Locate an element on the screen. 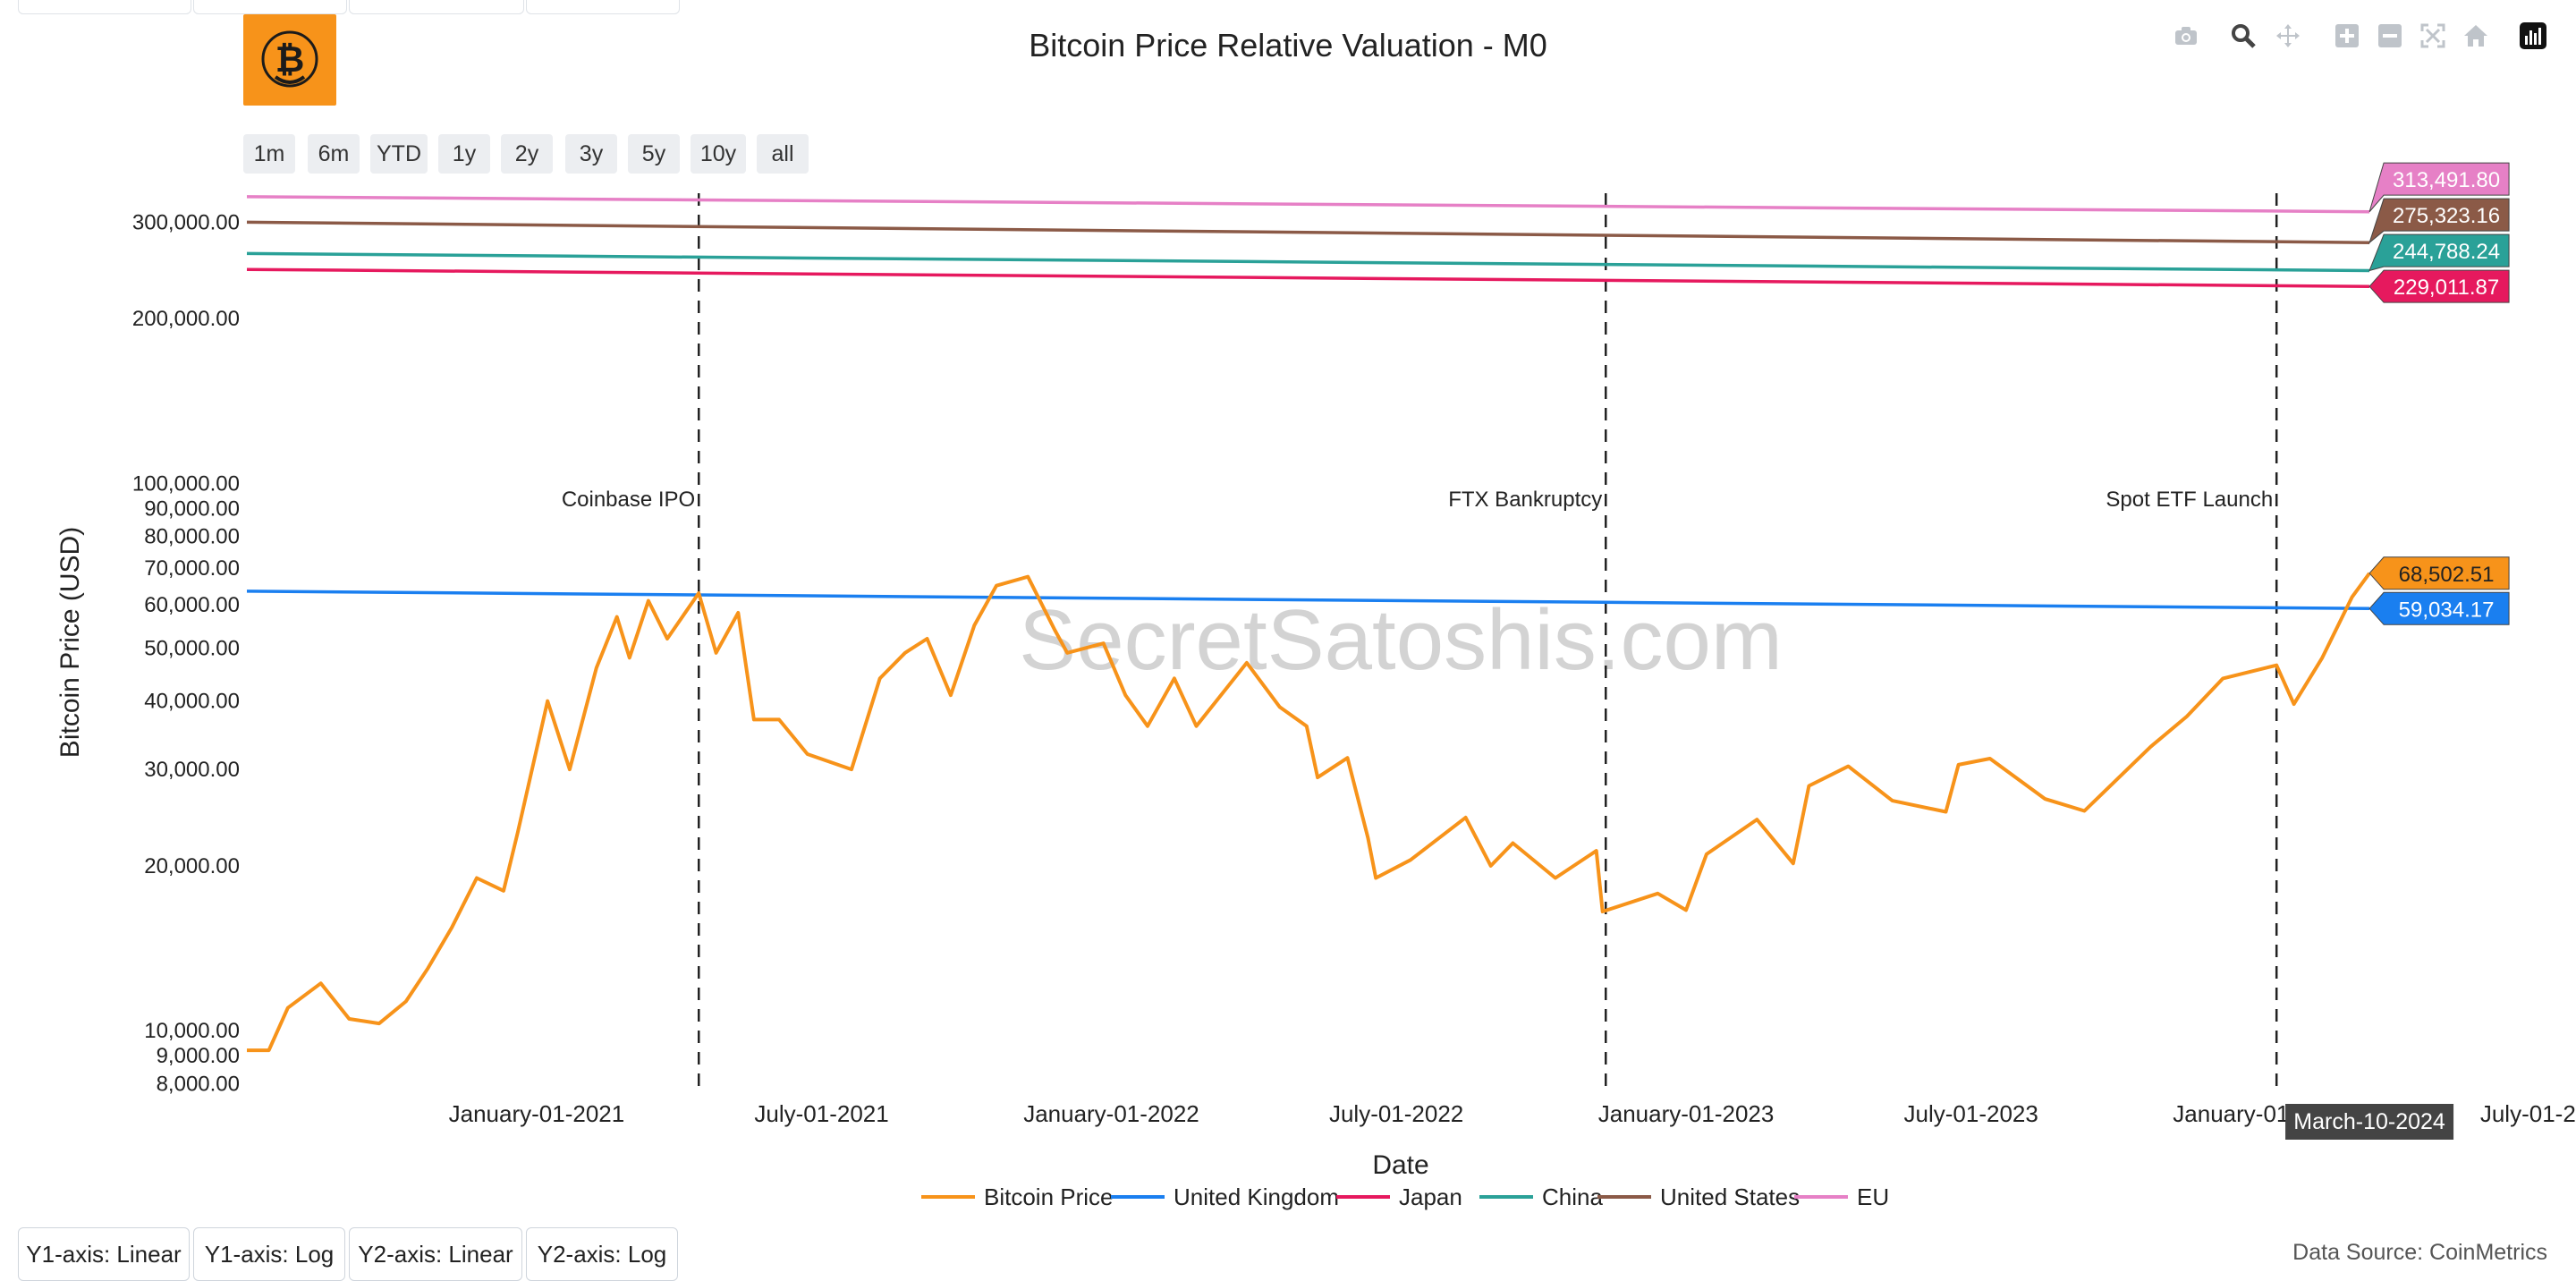 The image size is (2576, 1281). legend-item-united-kingdom: United Kingdom is located at coordinates (1256, 1196).